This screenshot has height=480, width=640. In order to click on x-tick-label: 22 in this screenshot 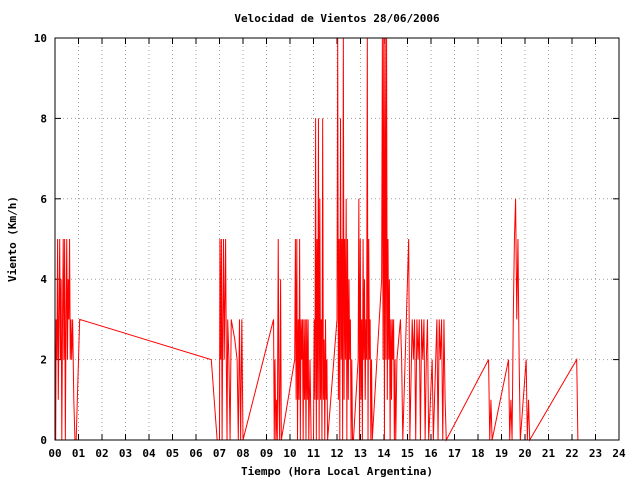, I will do `click(571, 453)`.